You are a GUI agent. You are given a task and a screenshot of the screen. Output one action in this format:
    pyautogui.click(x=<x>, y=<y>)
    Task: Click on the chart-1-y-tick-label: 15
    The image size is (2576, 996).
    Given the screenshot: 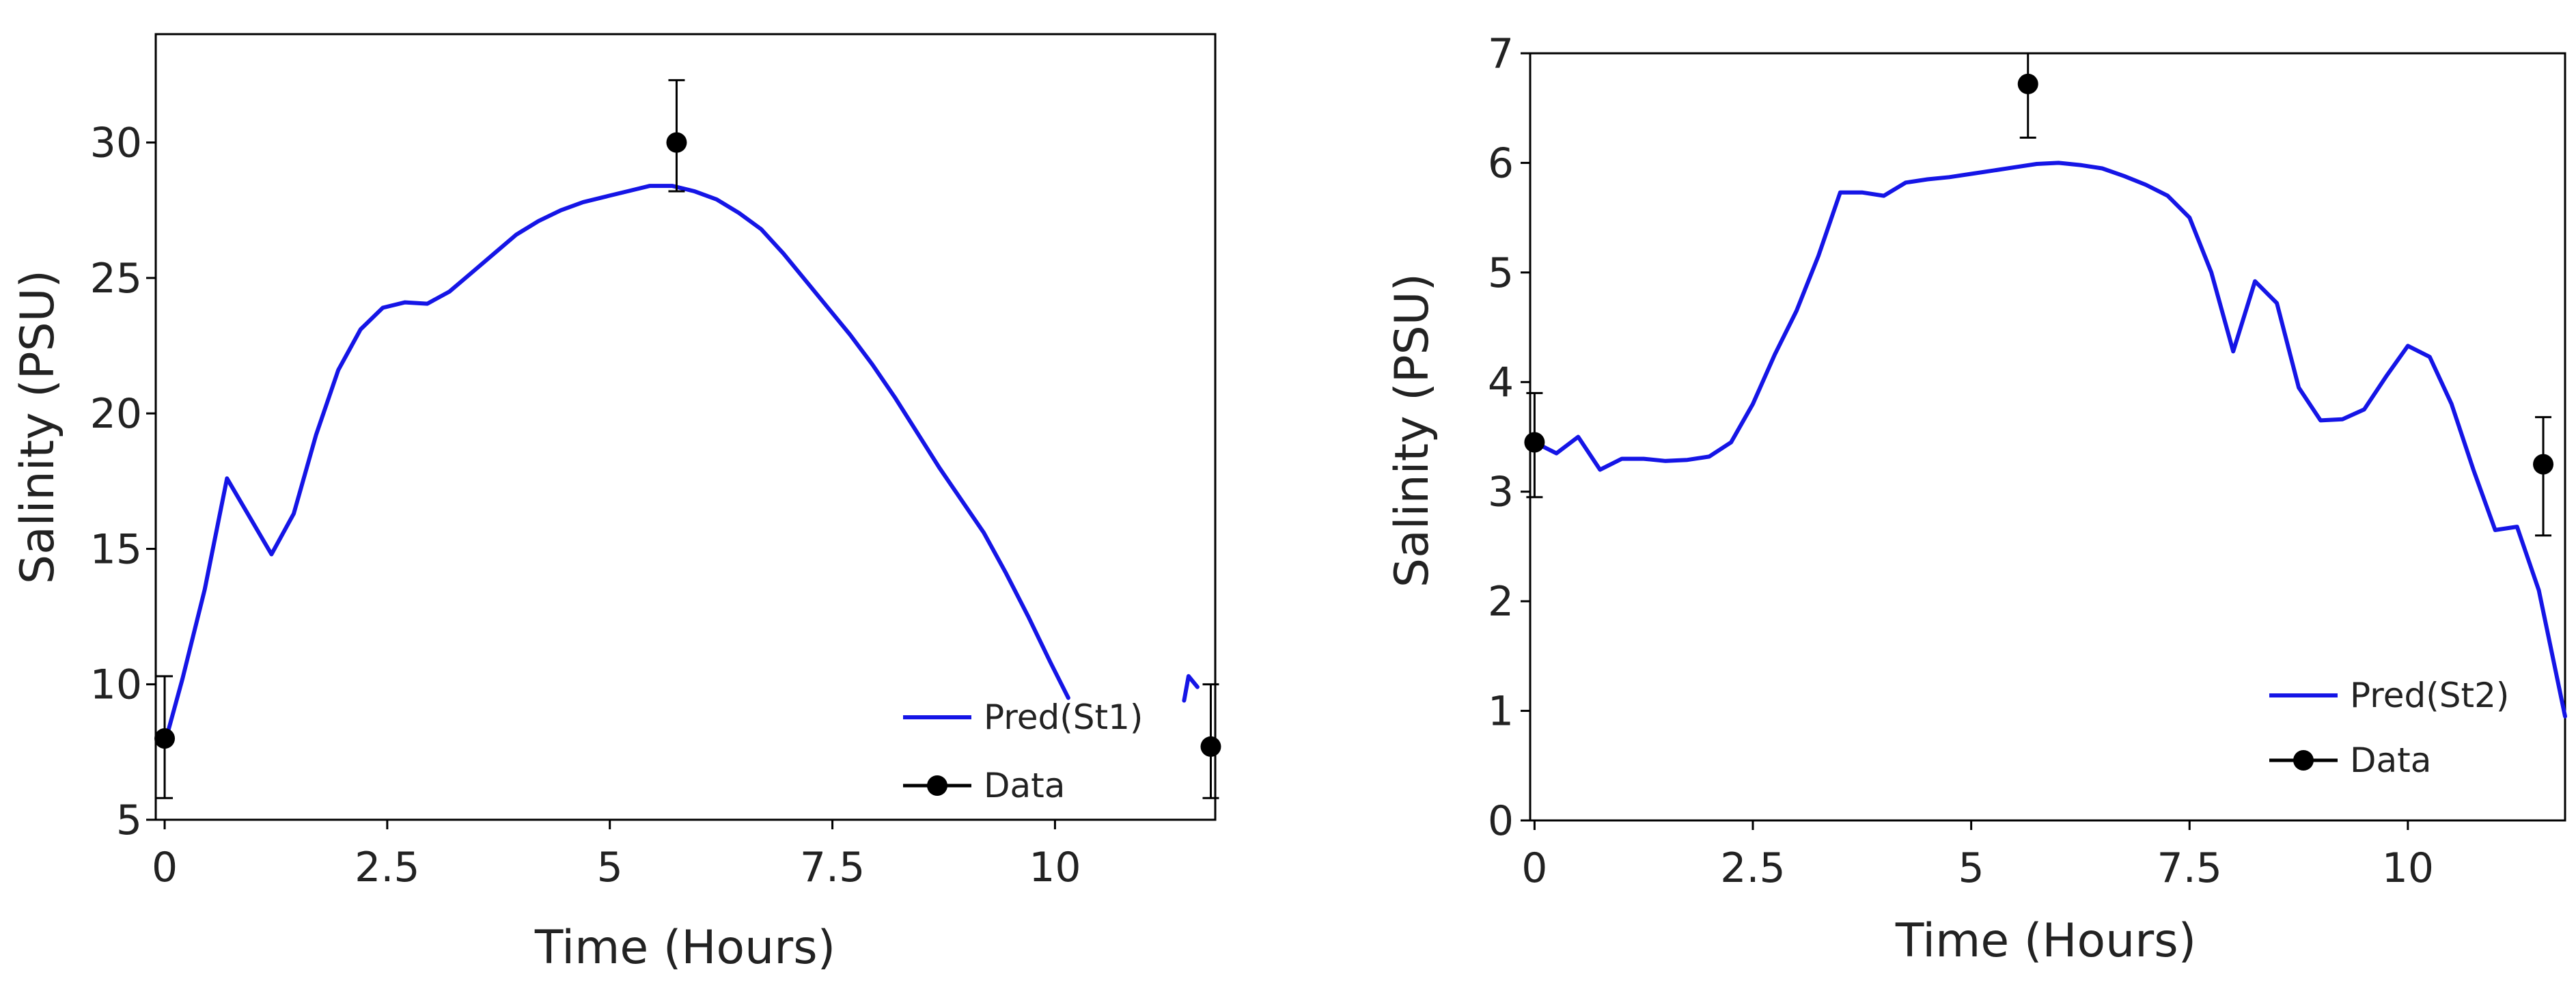 What is the action you would take?
    pyautogui.click(x=116, y=549)
    